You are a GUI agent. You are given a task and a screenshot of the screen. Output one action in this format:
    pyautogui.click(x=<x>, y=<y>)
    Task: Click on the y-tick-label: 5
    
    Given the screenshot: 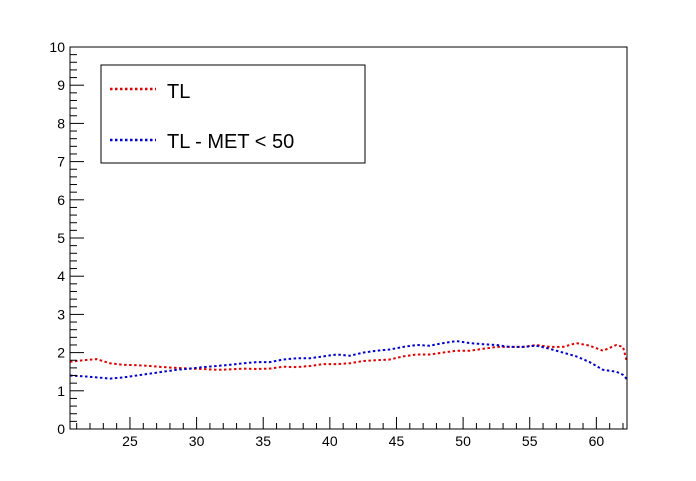 What is the action you would take?
    pyautogui.click(x=61, y=238)
    